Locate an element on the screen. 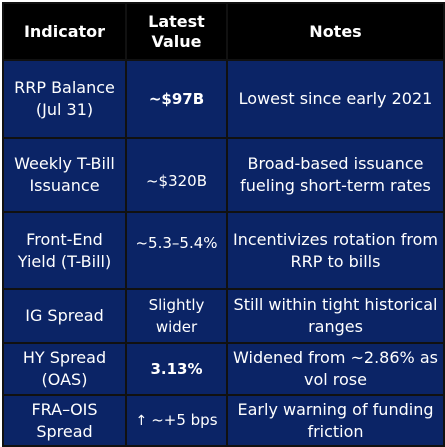  notes-cell: Lowest since early 2021 is located at coordinates (335, 99).